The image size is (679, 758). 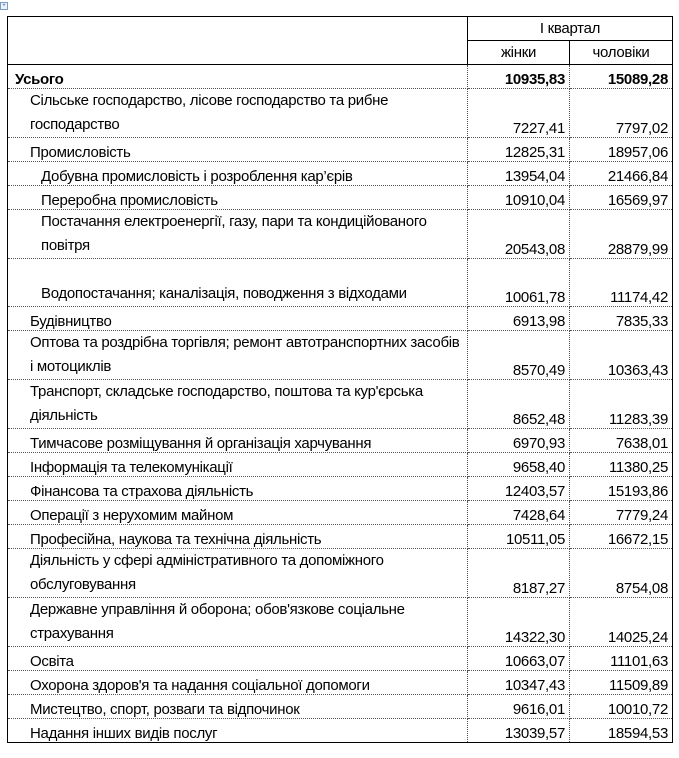 I want to click on table-row: Переробна промисловість 10910,04 16569,97, so click(x=340, y=197).